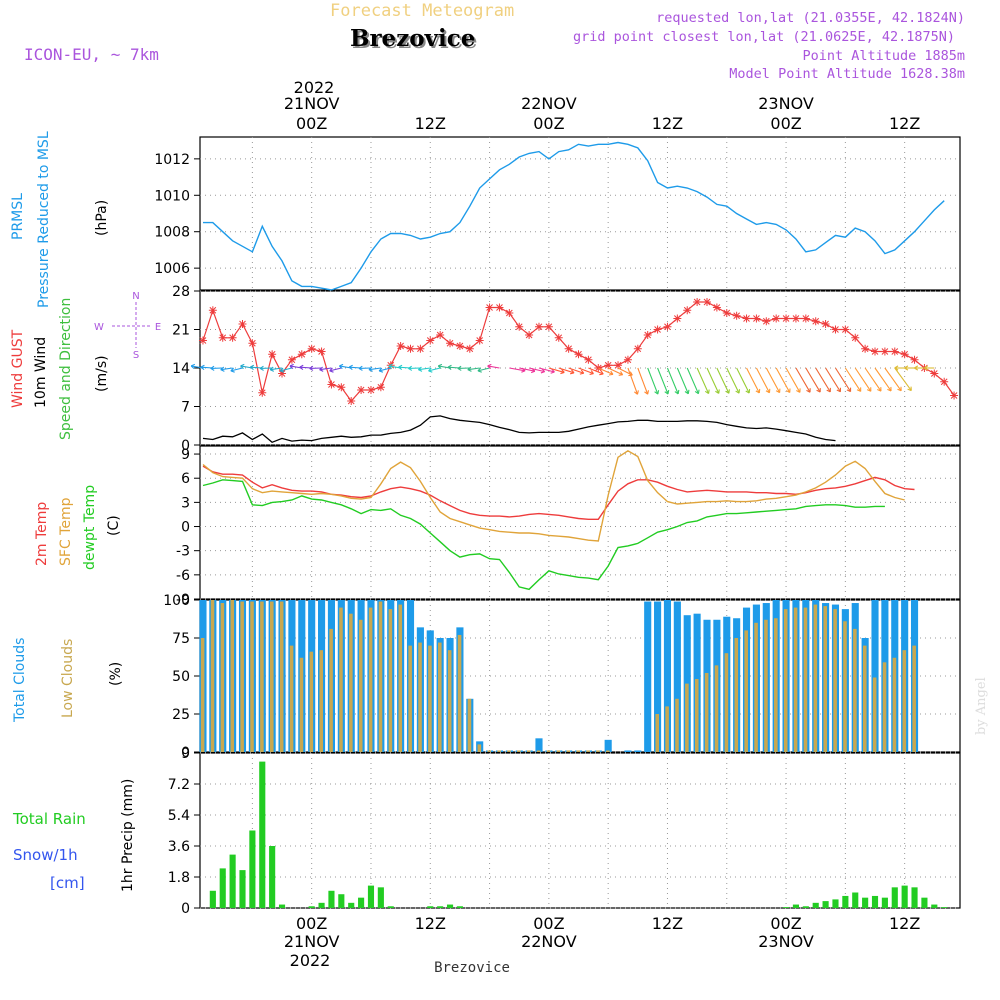  I want to click on y-tick-label: 5.4, so click(179, 816).